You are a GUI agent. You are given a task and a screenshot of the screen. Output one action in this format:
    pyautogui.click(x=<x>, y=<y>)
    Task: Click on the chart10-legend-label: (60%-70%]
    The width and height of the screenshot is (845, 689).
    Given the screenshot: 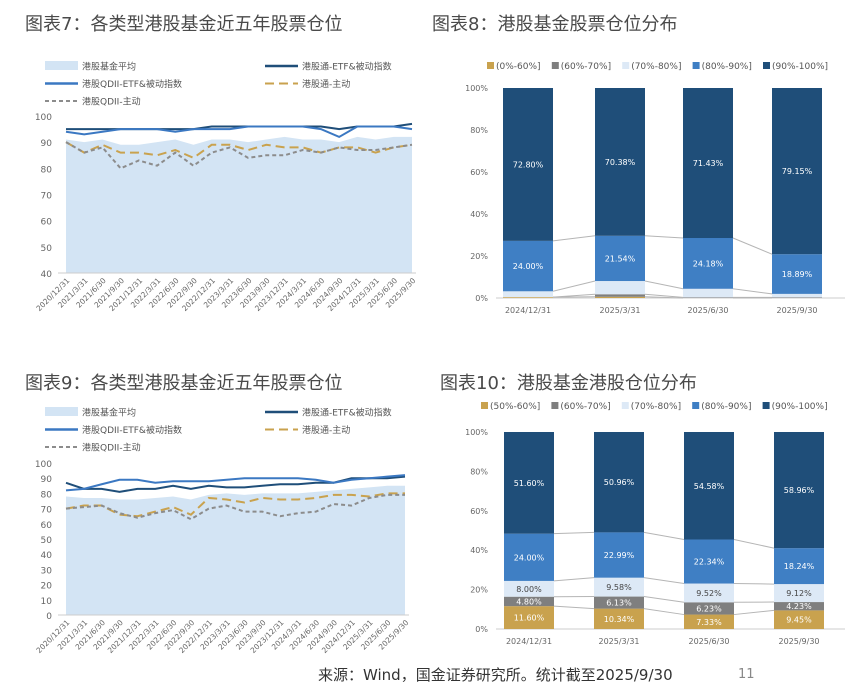 What is the action you would take?
    pyautogui.click(x=585, y=407)
    